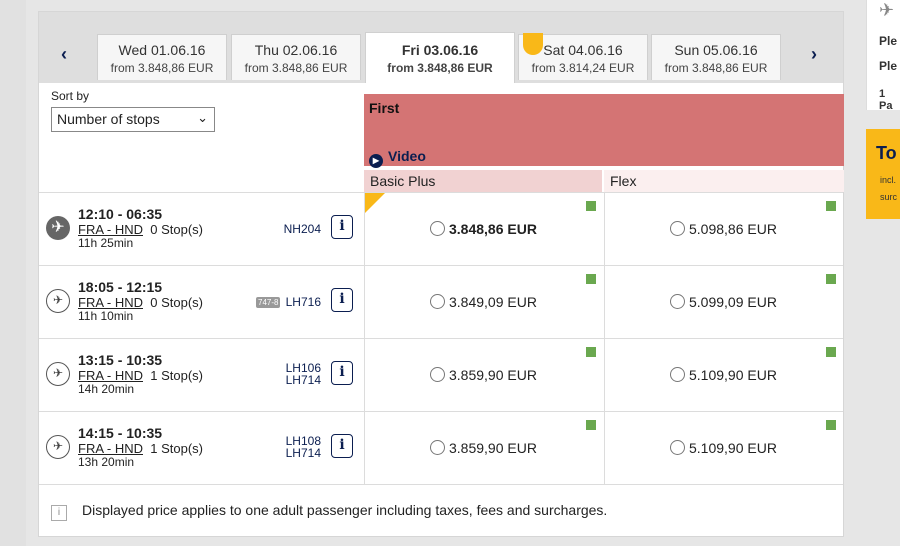  Describe the element at coordinates (201, 137) in the screenshot. I see `sort-control: Sort by Number of stops ⌄` at that location.